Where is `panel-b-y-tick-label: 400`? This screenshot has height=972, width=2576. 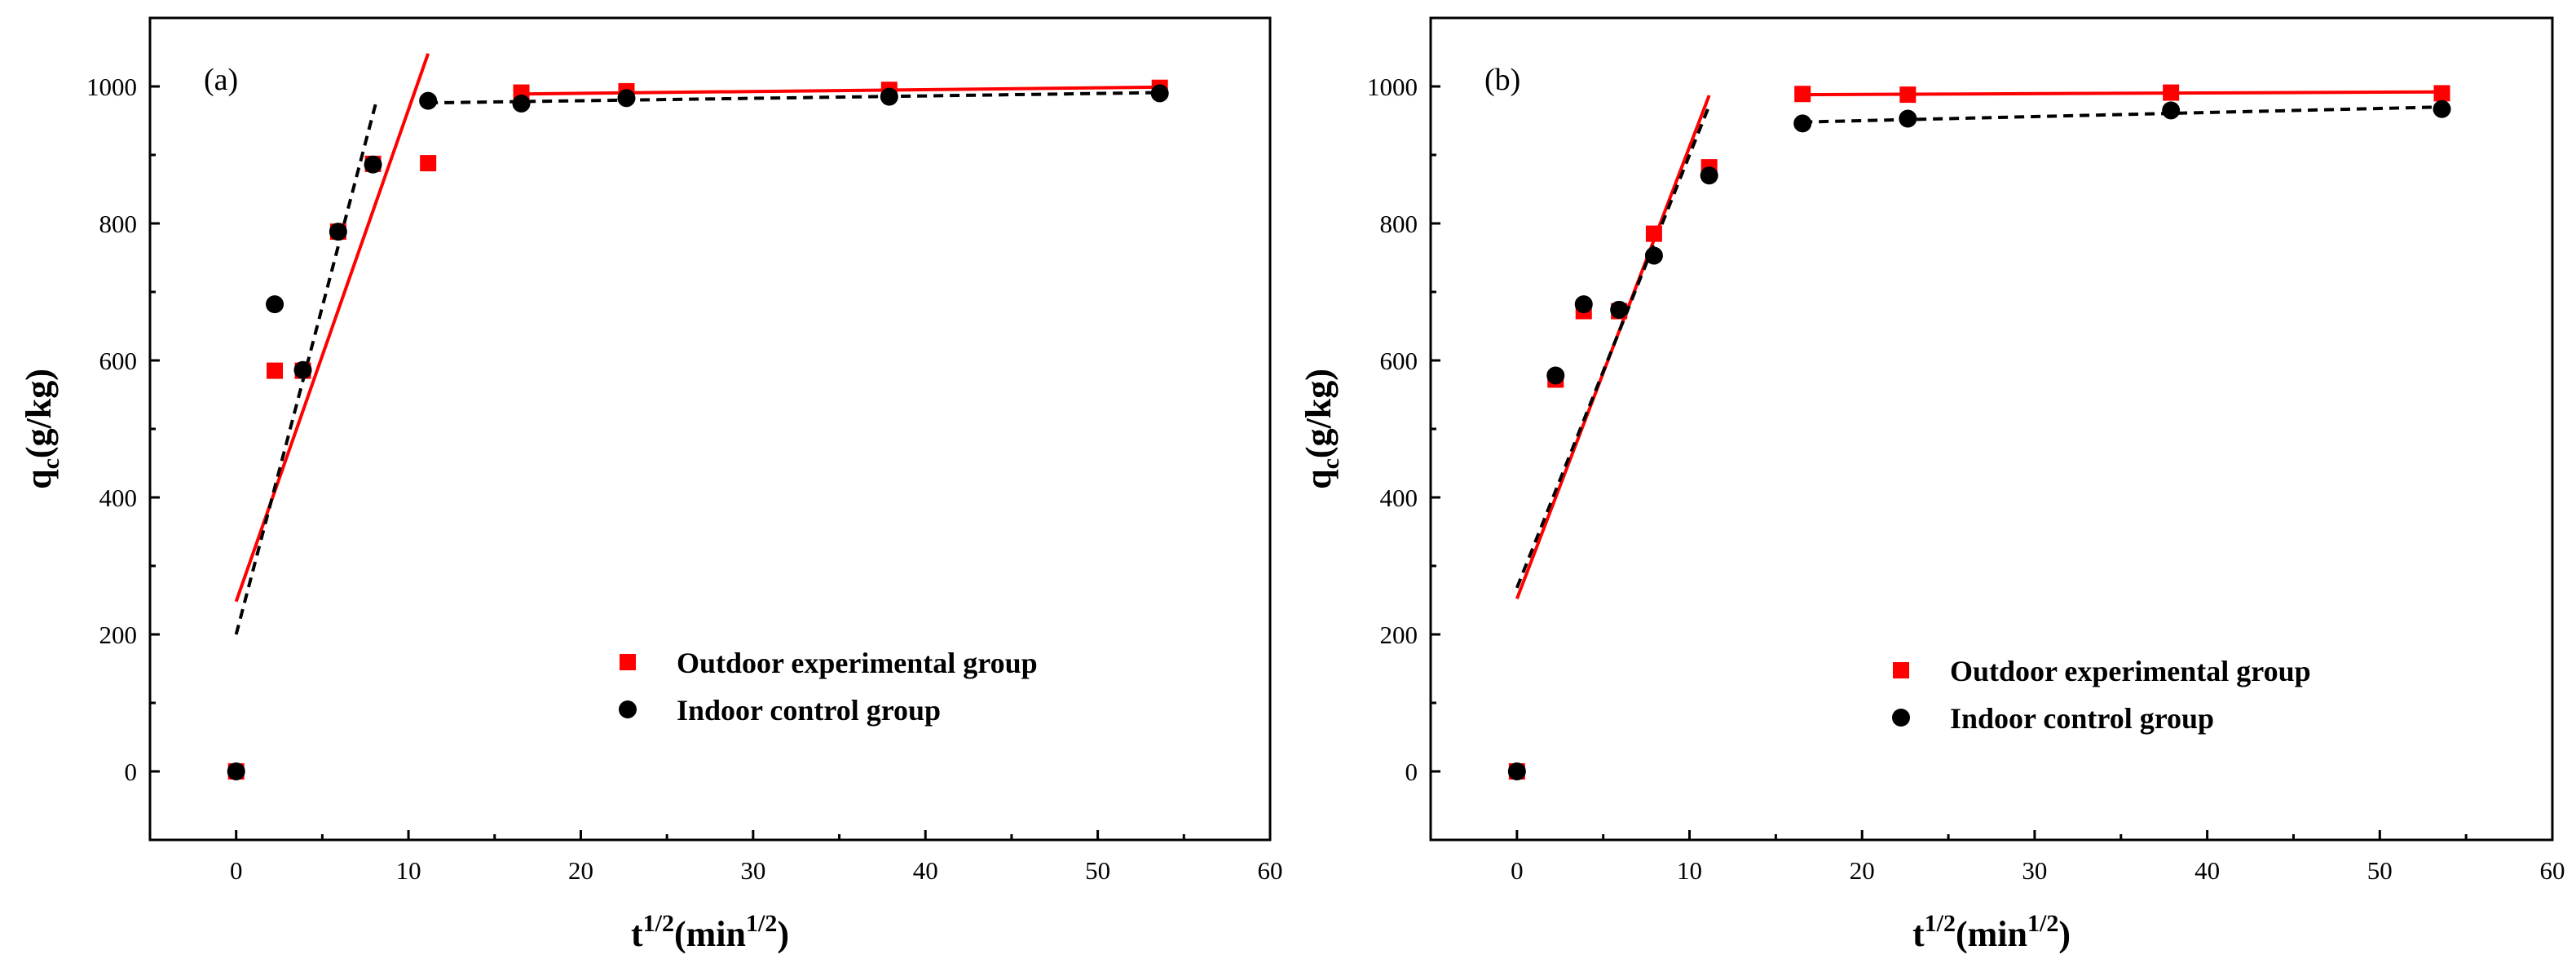 panel-b-y-tick-label: 400 is located at coordinates (1399, 498).